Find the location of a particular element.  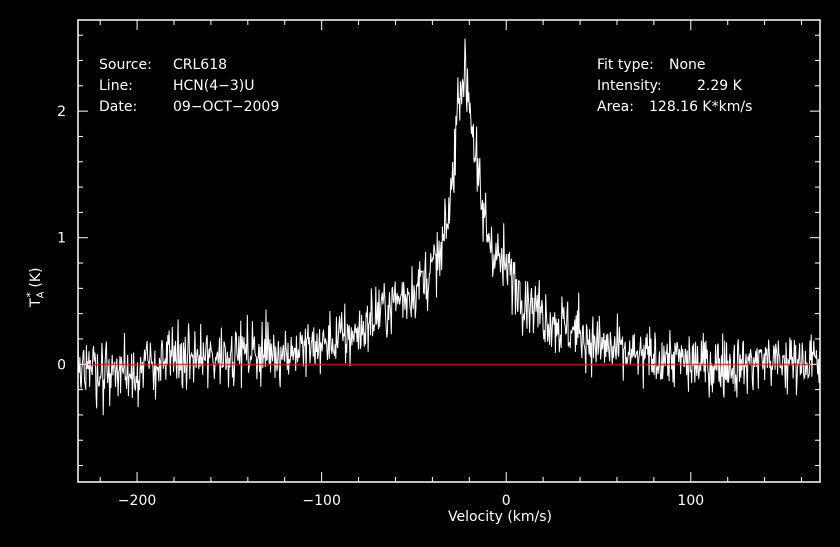

y-axis-label-text: TA* (K) is located at coordinates (35, 287).